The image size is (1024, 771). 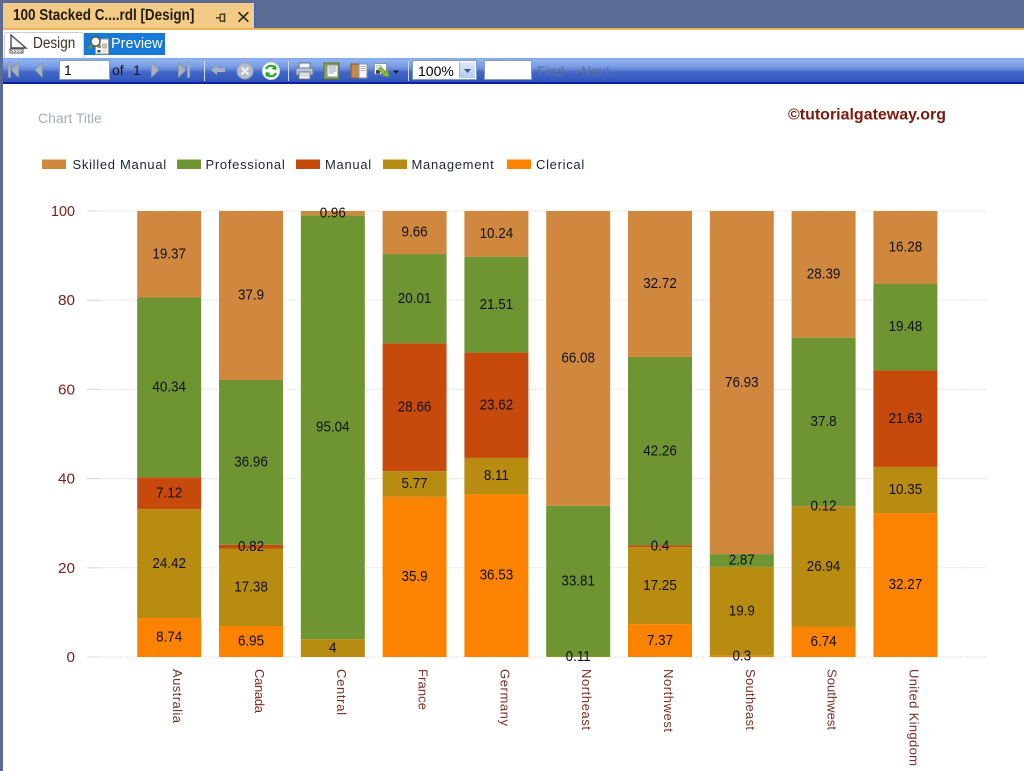 What do you see at coordinates (560, 164) in the screenshot?
I see `svg-text: Clerical` at bounding box center [560, 164].